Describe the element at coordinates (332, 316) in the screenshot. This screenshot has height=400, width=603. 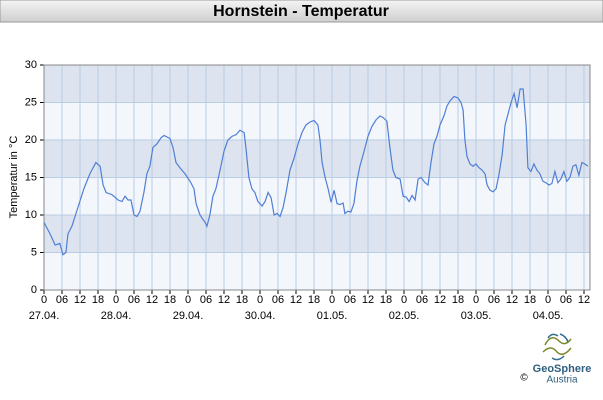
I see `date-label: 01.05.` at that location.